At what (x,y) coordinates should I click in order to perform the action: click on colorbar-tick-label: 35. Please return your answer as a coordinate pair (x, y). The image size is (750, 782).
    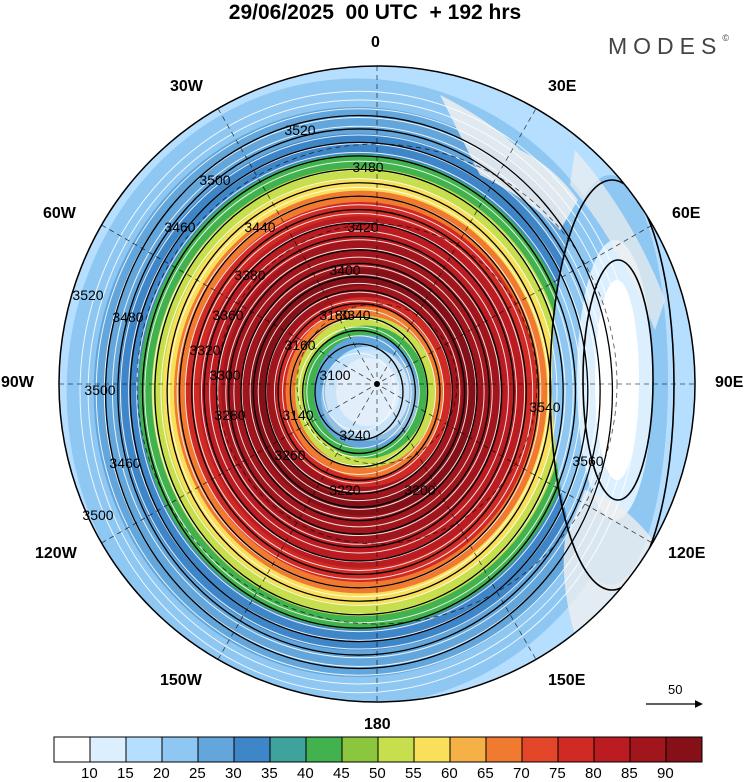
    Looking at the image, I should click on (269, 773).